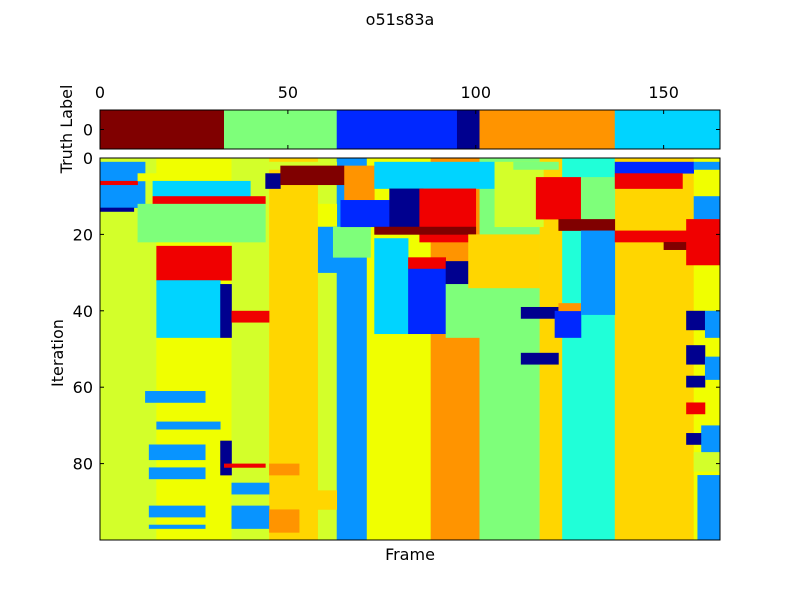 The width and height of the screenshot is (800, 600). What do you see at coordinates (663, 92) in the screenshot?
I see `strip-x-tick-label: 150` at bounding box center [663, 92].